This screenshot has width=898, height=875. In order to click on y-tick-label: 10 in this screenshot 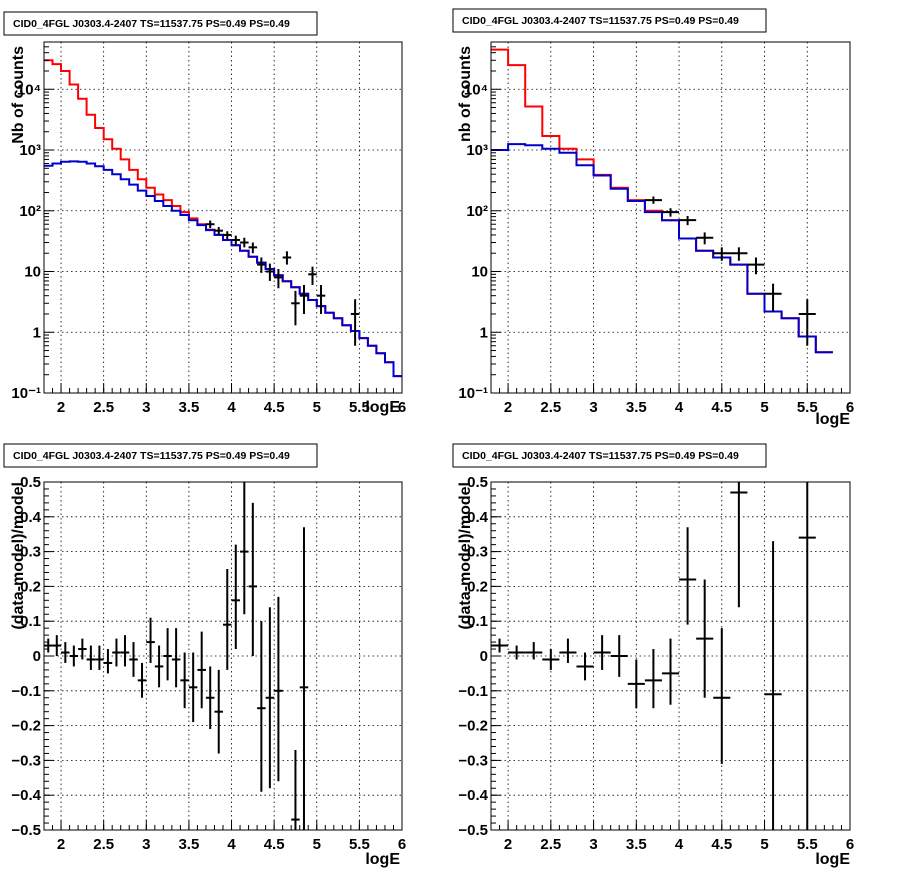, I will do `click(479, 272)`.